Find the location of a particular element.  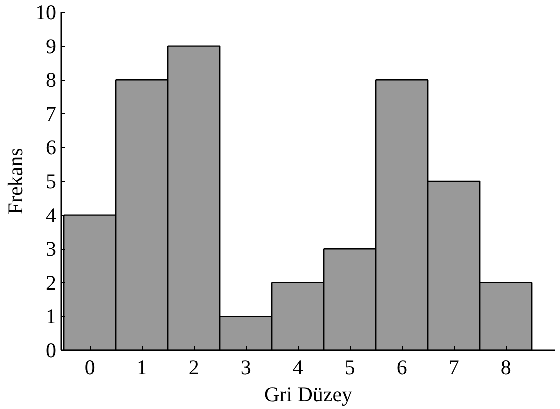

x-axis-title: Gri Düzey is located at coordinates (309, 394).